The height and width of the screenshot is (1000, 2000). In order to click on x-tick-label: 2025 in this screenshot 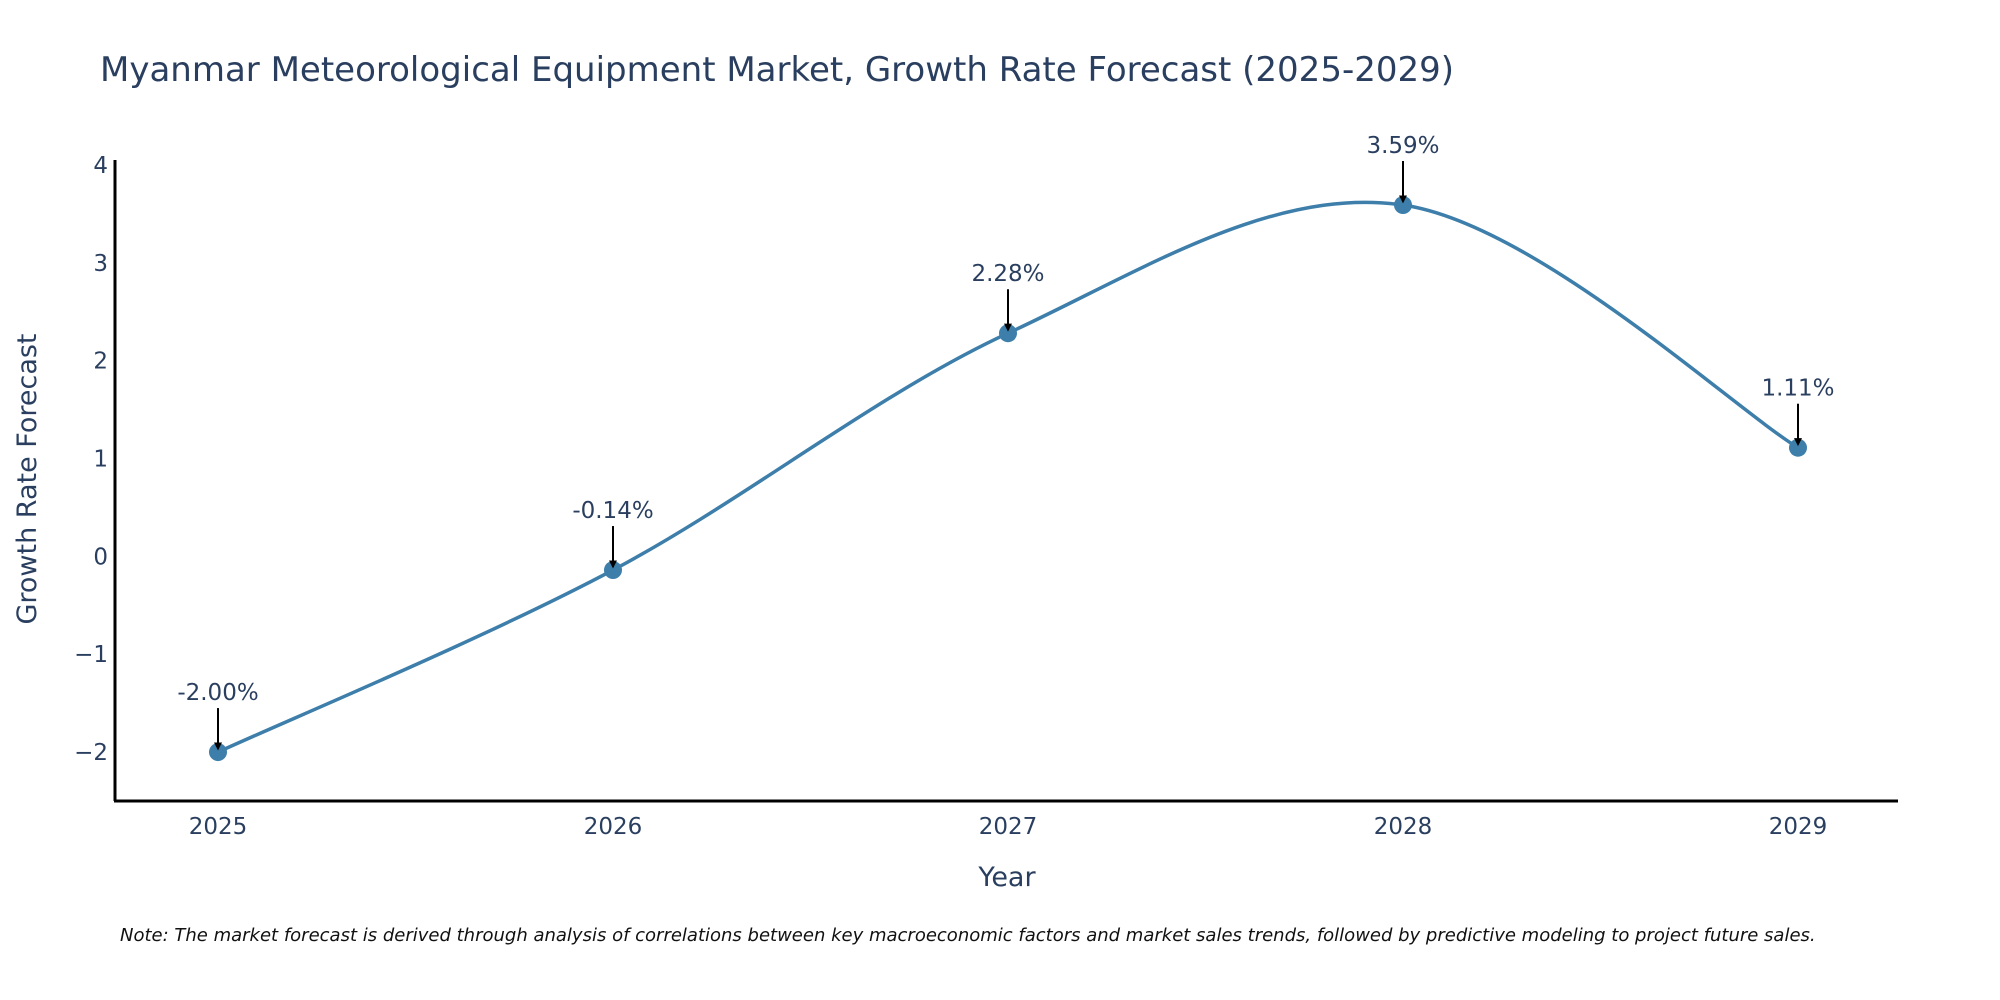, I will do `click(218, 827)`.